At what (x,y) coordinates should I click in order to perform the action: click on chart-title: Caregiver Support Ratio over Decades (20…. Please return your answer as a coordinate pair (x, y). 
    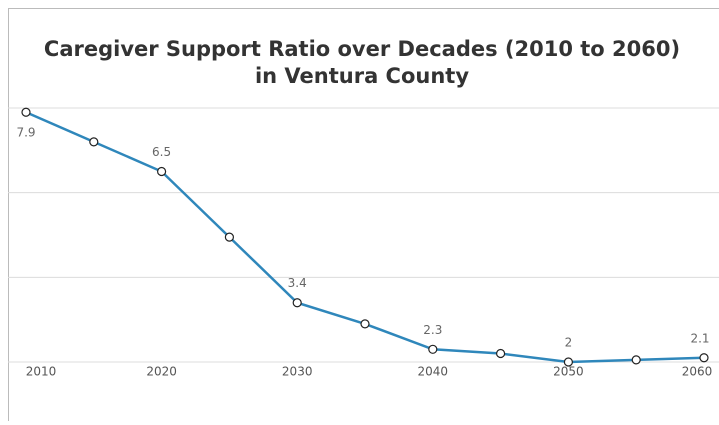
    Looking at the image, I should click on (362, 49).